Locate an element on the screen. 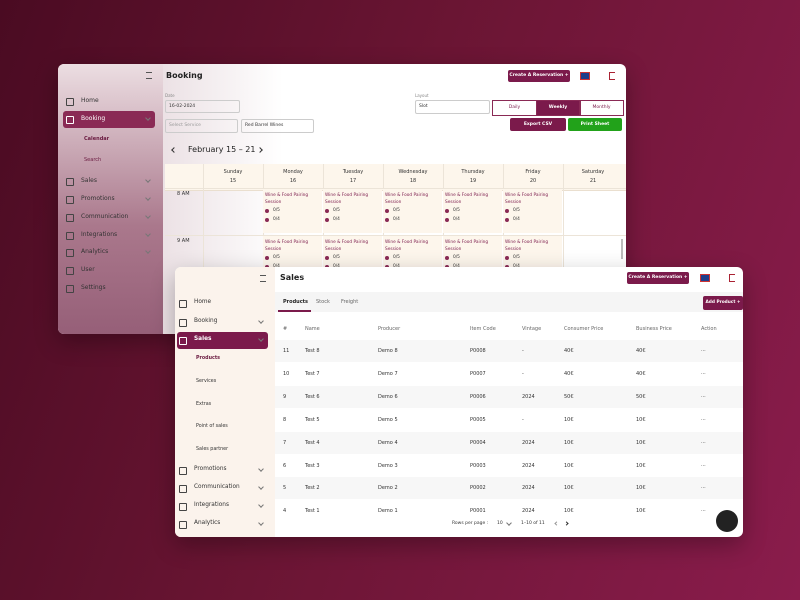 The width and height of the screenshot is (800, 600). view-tab: Weekly is located at coordinates (558, 108).